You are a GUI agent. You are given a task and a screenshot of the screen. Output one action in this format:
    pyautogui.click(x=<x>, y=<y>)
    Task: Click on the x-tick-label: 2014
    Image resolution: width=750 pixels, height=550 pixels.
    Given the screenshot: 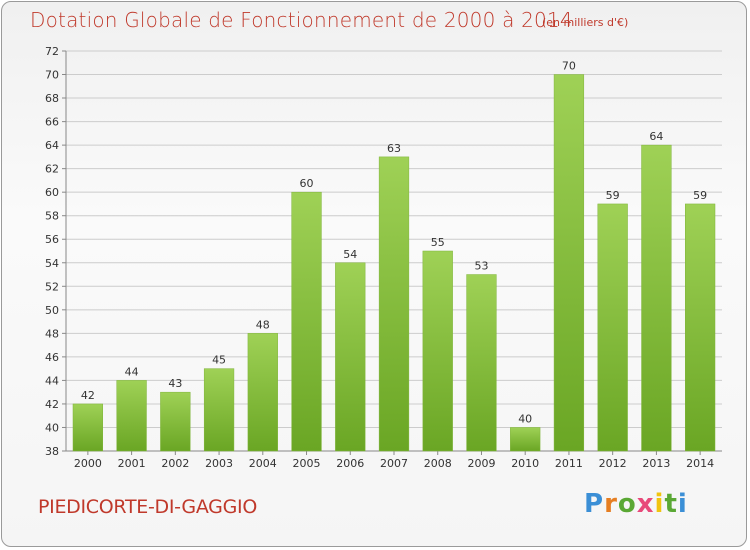 What is the action you would take?
    pyautogui.click(x=700, y=463)
    